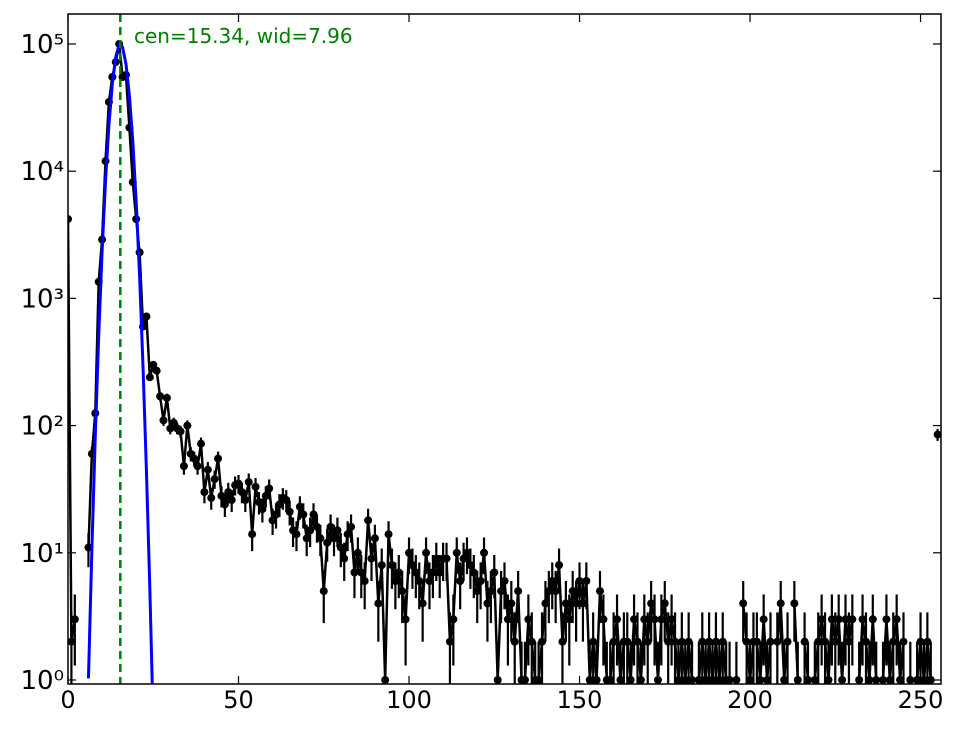  I want to click on y-tick-label: 10³, so click(42, 299).